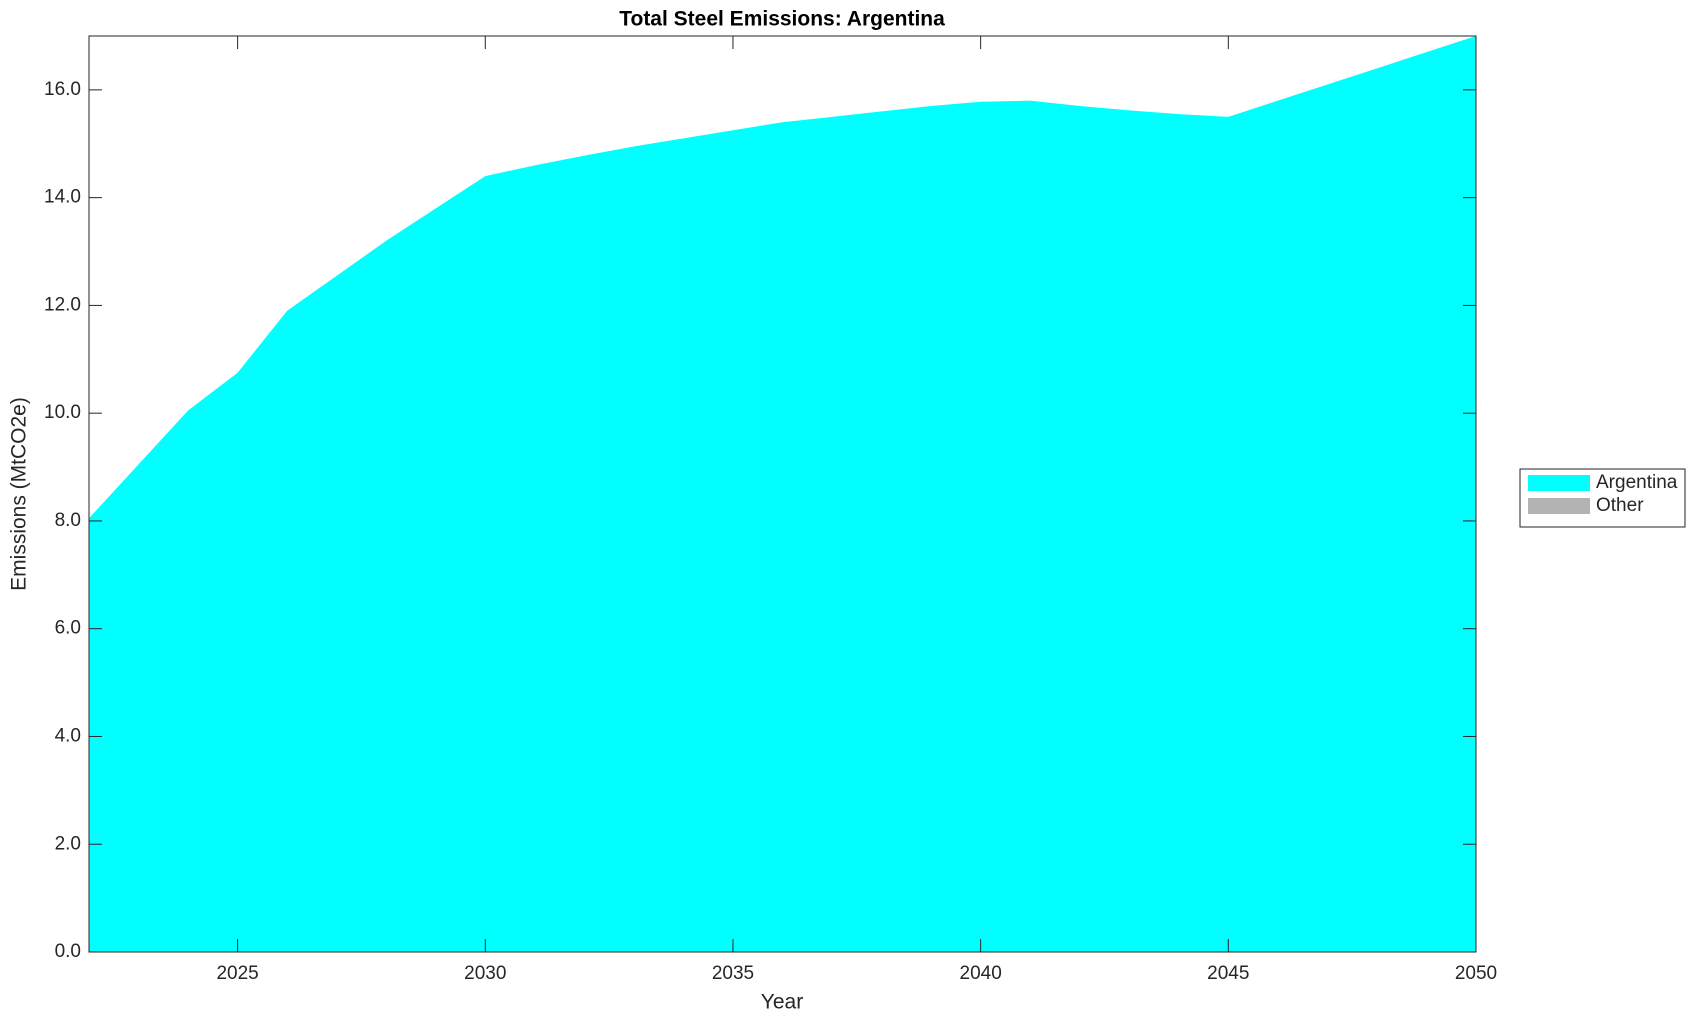  What do you see at coordinates (485, 973) in the screenshot?
I see `x-tick-label: 2030` at bounding box center [485, 973].